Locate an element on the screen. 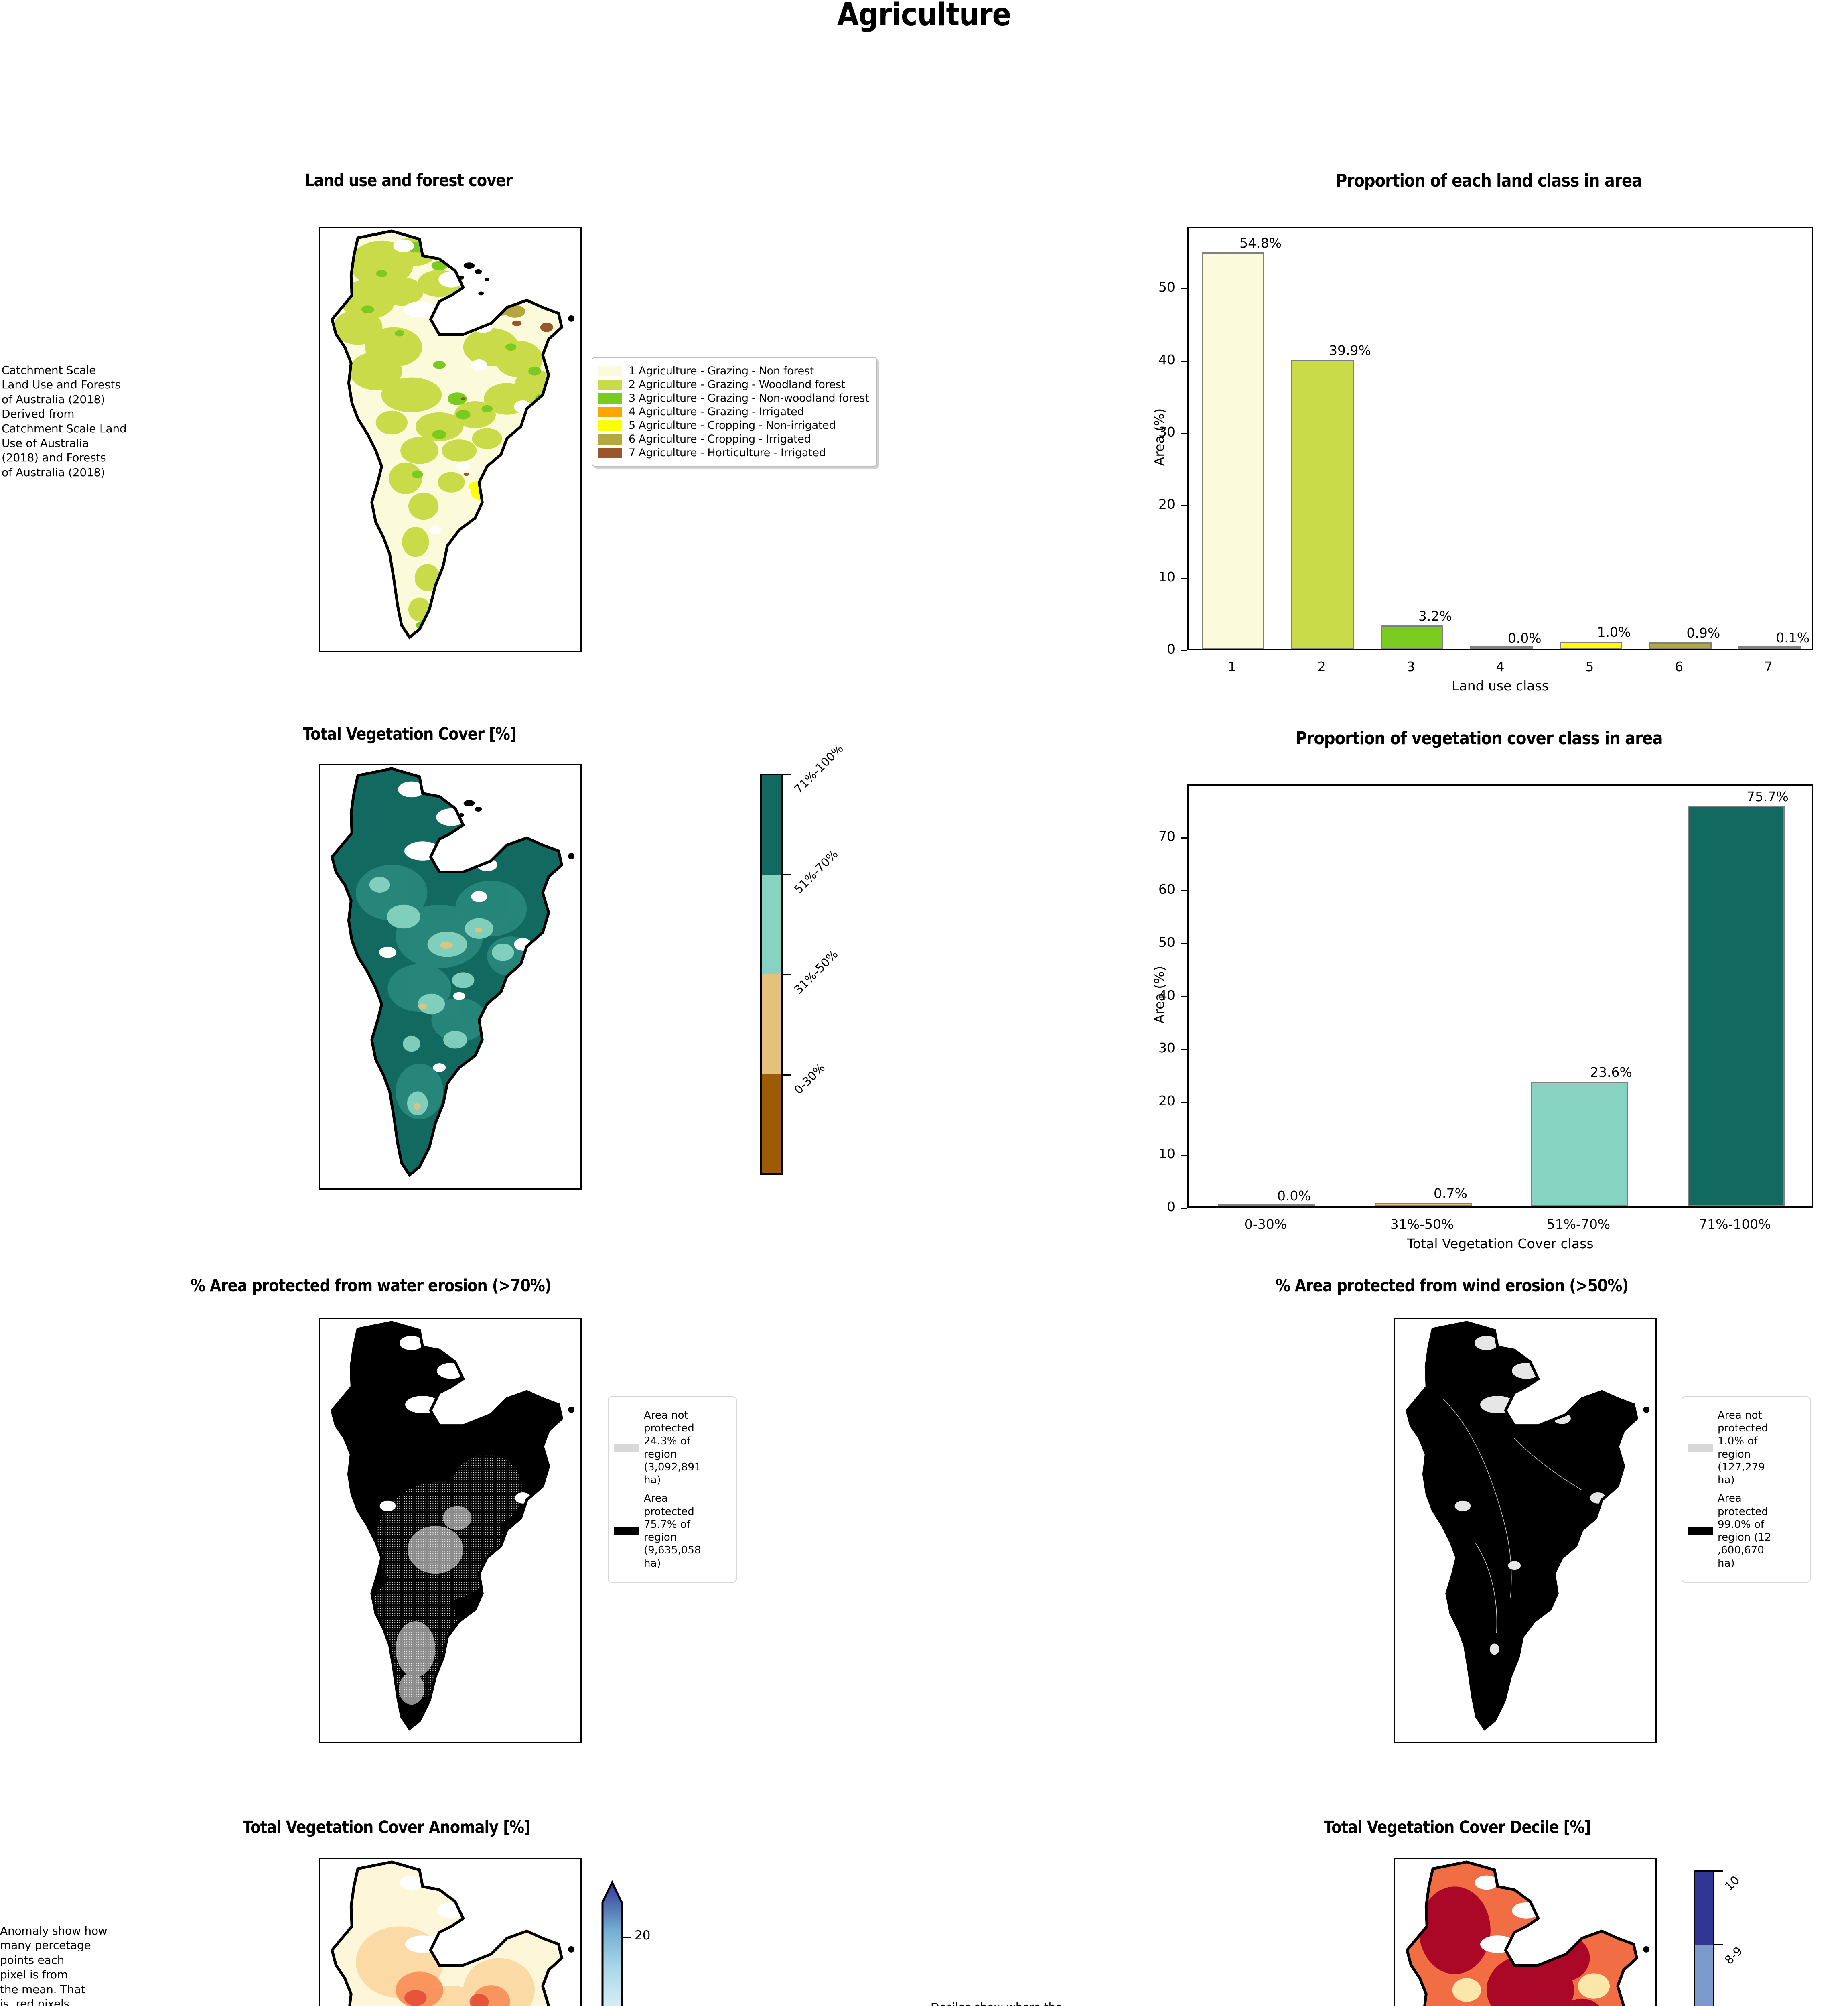 The image size is (1848, 2006). veg-cover-map is located at coordinates (450, 977).